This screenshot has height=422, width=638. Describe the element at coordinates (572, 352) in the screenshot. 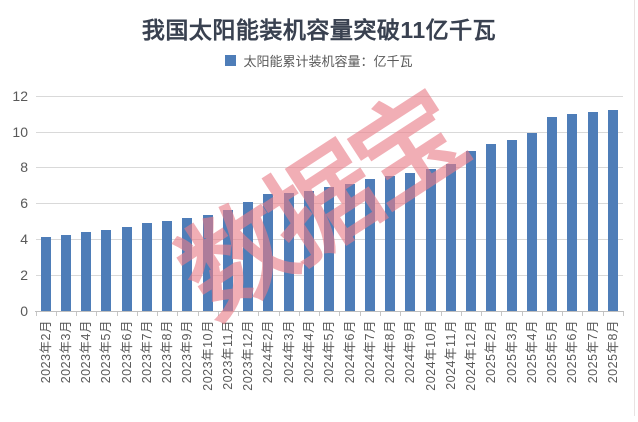

I see `x-axis-category-label: 2025年6月` at that location.